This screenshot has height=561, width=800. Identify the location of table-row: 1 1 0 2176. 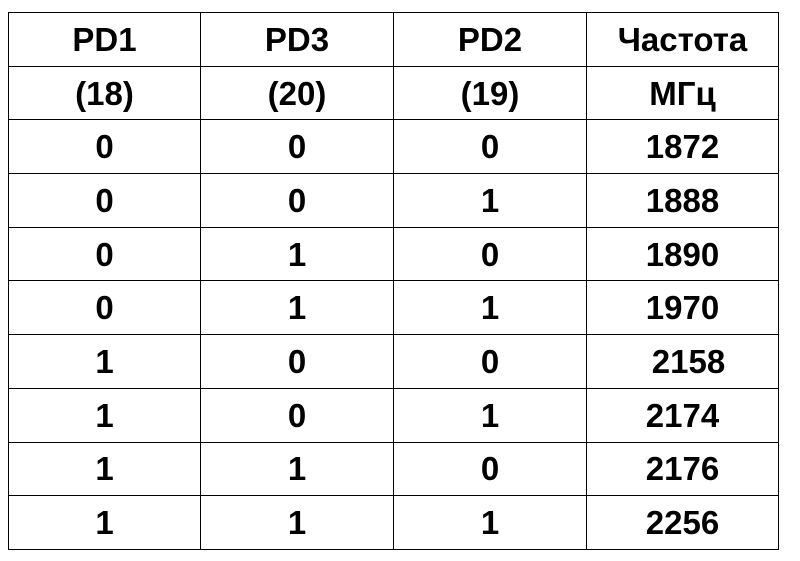
(393, 469).